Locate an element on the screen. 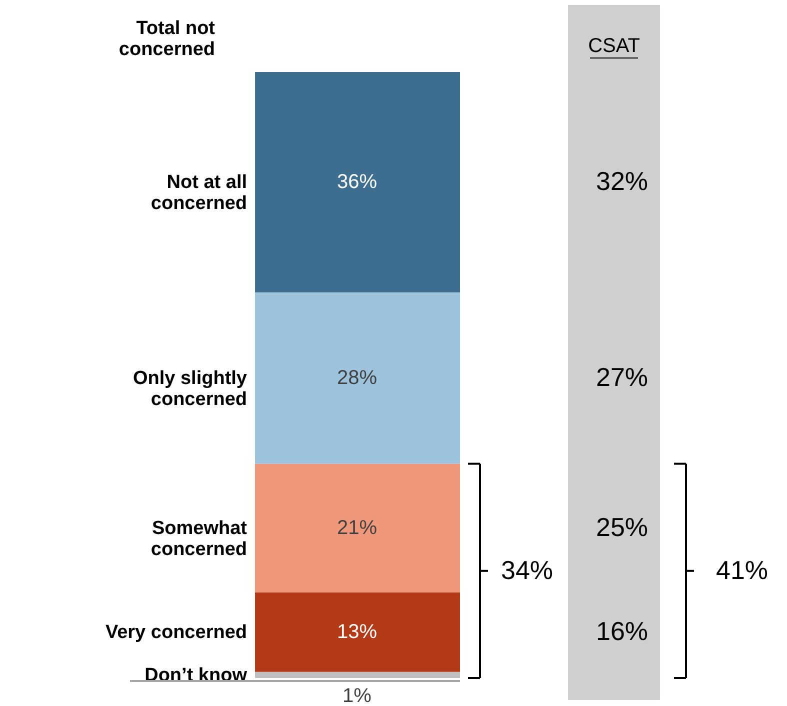  text: Total not concerned is located at coordinates (167, 39).